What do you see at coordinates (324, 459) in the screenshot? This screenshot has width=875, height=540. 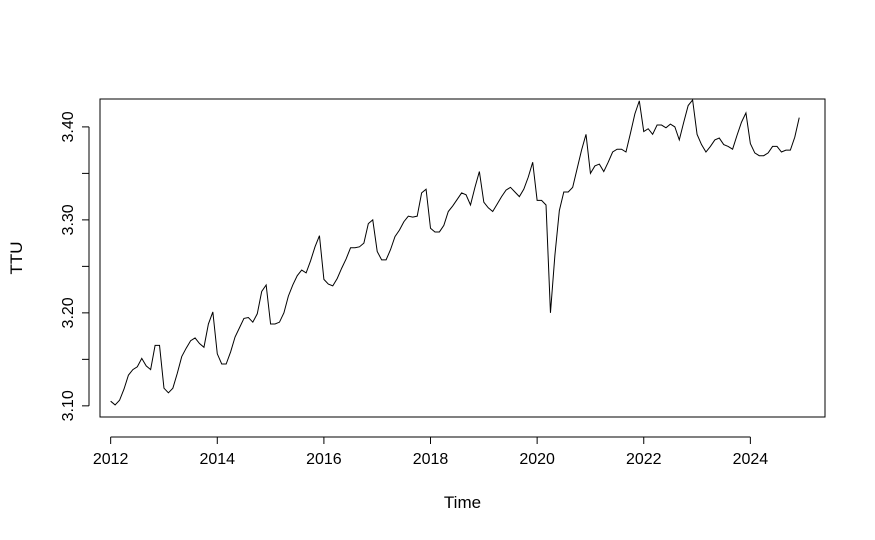 I see `x-tick-label: 2016` at bounding box center [324, 459].